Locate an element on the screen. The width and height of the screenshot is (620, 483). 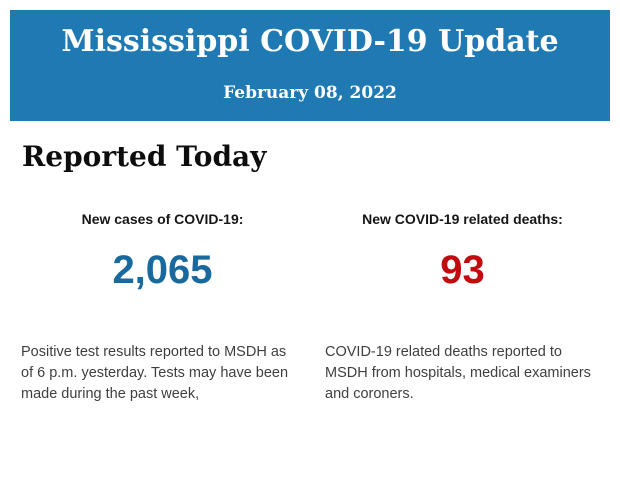
description-line: of 6 p.m. yesterday. Tests may have been is located at coordinates (155, 373).